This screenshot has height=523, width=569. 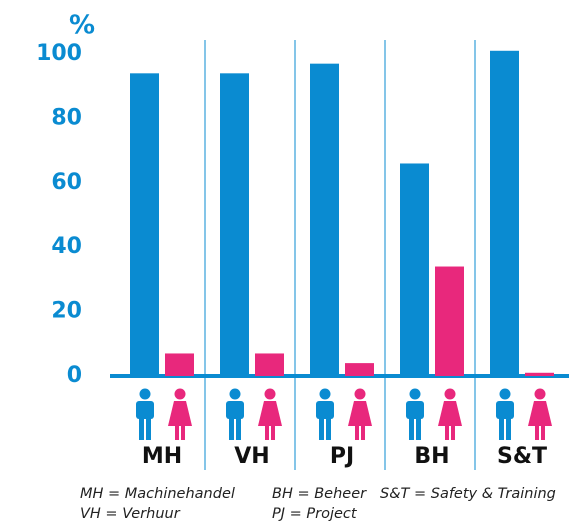 What do you see at coordinates (162, 456) in the screenshot?
I see `x-tick-label: MH` at bounding box center [162, 456].